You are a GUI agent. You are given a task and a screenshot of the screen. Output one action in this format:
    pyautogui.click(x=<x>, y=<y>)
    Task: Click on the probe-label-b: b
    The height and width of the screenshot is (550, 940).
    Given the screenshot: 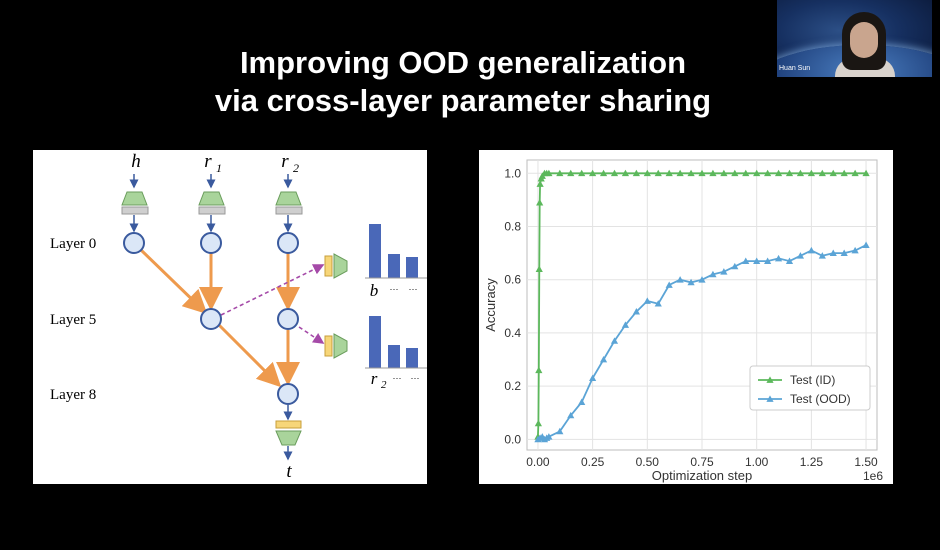 What is the action you would take?
    pyautogui.click(x=374, y=290)
    